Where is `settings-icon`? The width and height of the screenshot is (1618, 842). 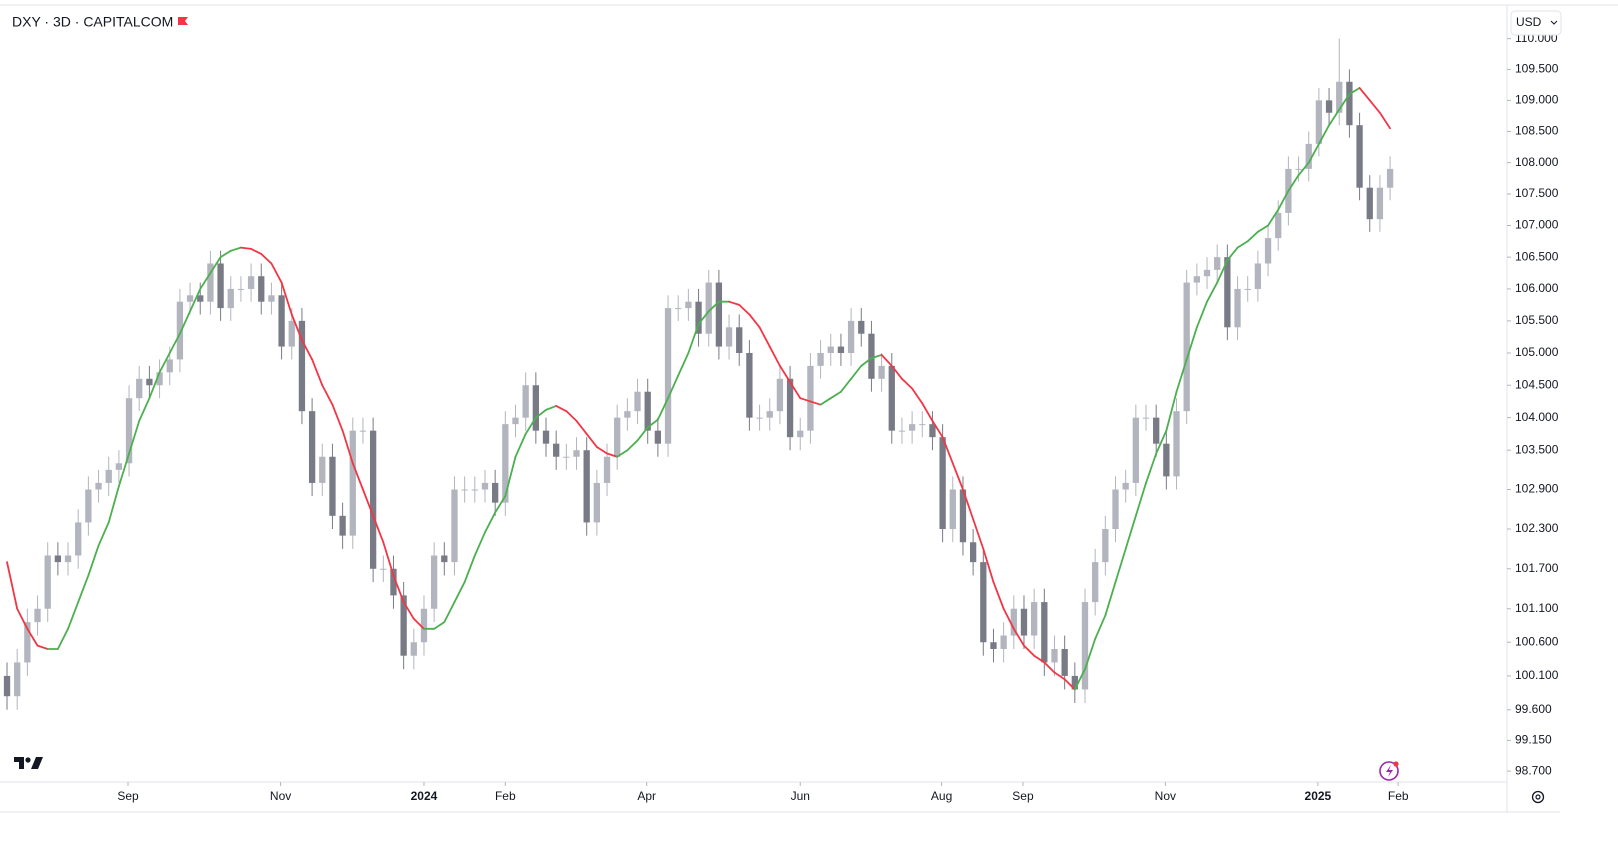 settings-icon is located at coordinates (1538, 797).